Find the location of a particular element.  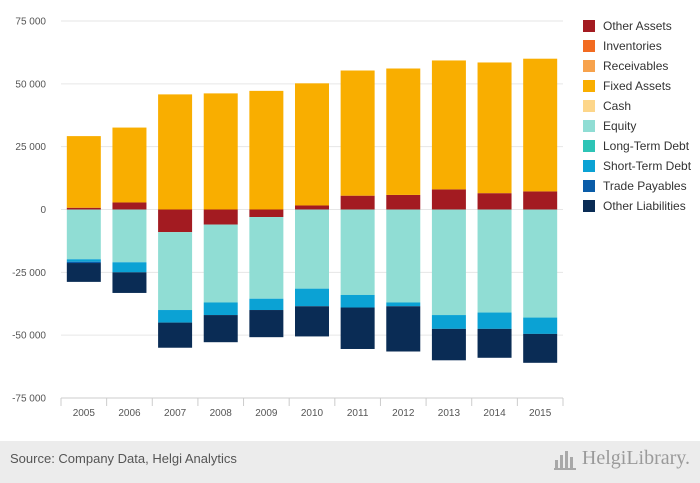

bar-other-assets-2012 is located at coordinates (403, 202).